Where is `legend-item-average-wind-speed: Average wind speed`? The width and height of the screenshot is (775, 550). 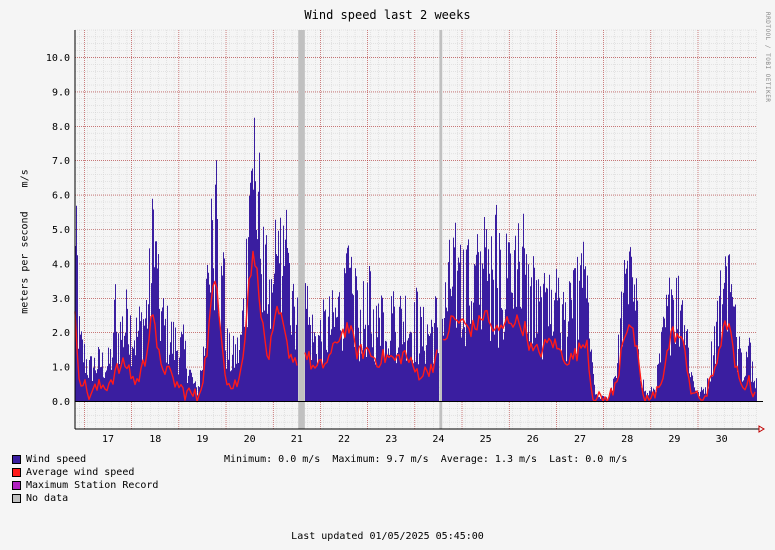
legend-item-average-wind-speed: Average wind speed is located at coordinates (85, 472).